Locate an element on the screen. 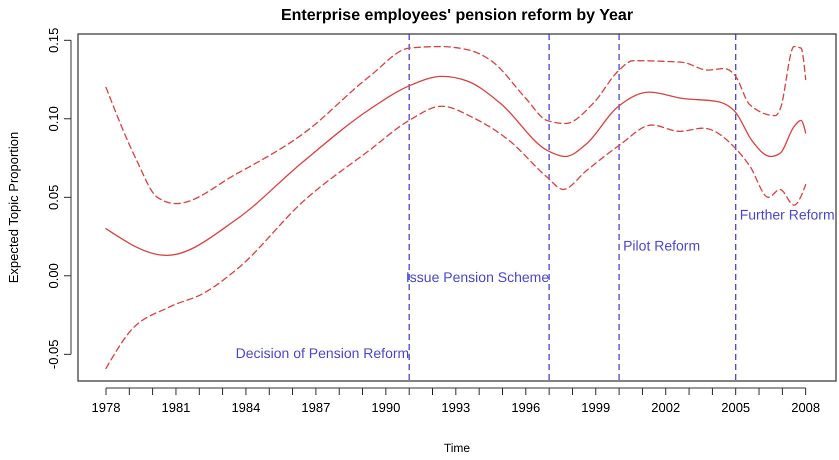 The height and width of the screenshot is (460, 839). x-tick-label: 1999 is located at coordinates (595, 407).